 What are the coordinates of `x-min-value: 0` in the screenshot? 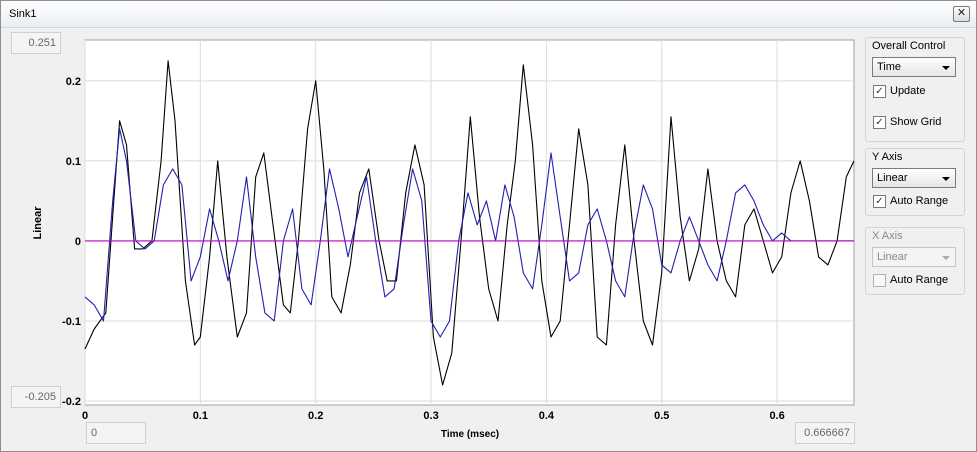 It's located at (94, 433).